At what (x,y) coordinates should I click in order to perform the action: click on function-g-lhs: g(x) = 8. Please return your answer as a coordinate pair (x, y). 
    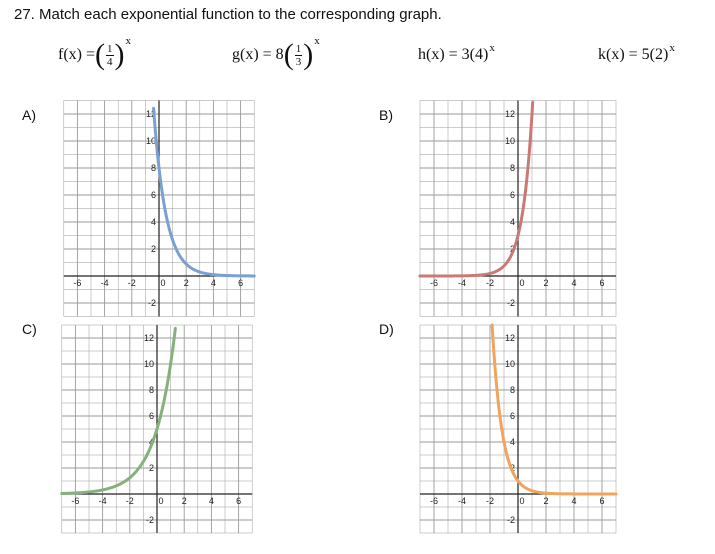
    Looking at the image, I should click on (258, 54).